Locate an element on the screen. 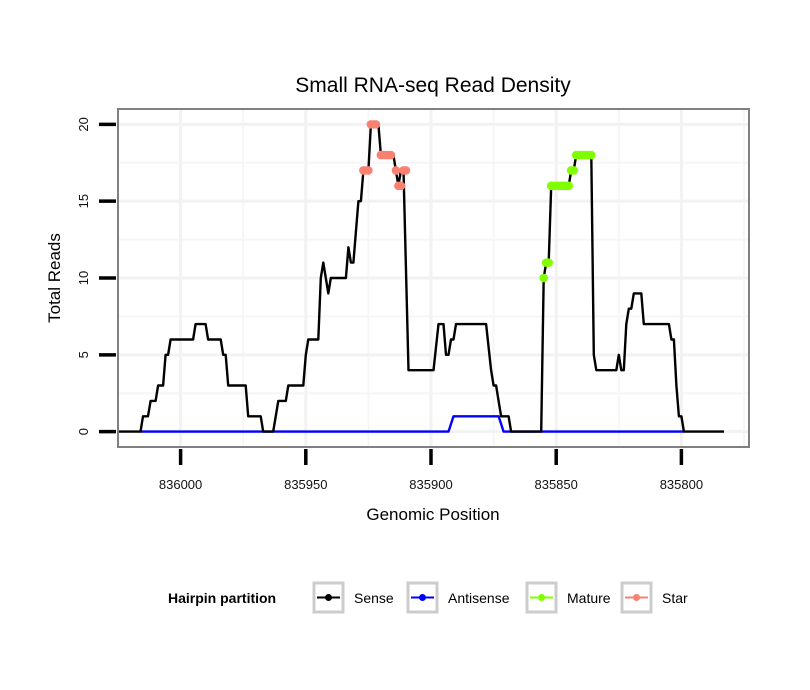 The image size is (810, 690). legend-item-antisense: Antisense is located at coordinates (458, 597).